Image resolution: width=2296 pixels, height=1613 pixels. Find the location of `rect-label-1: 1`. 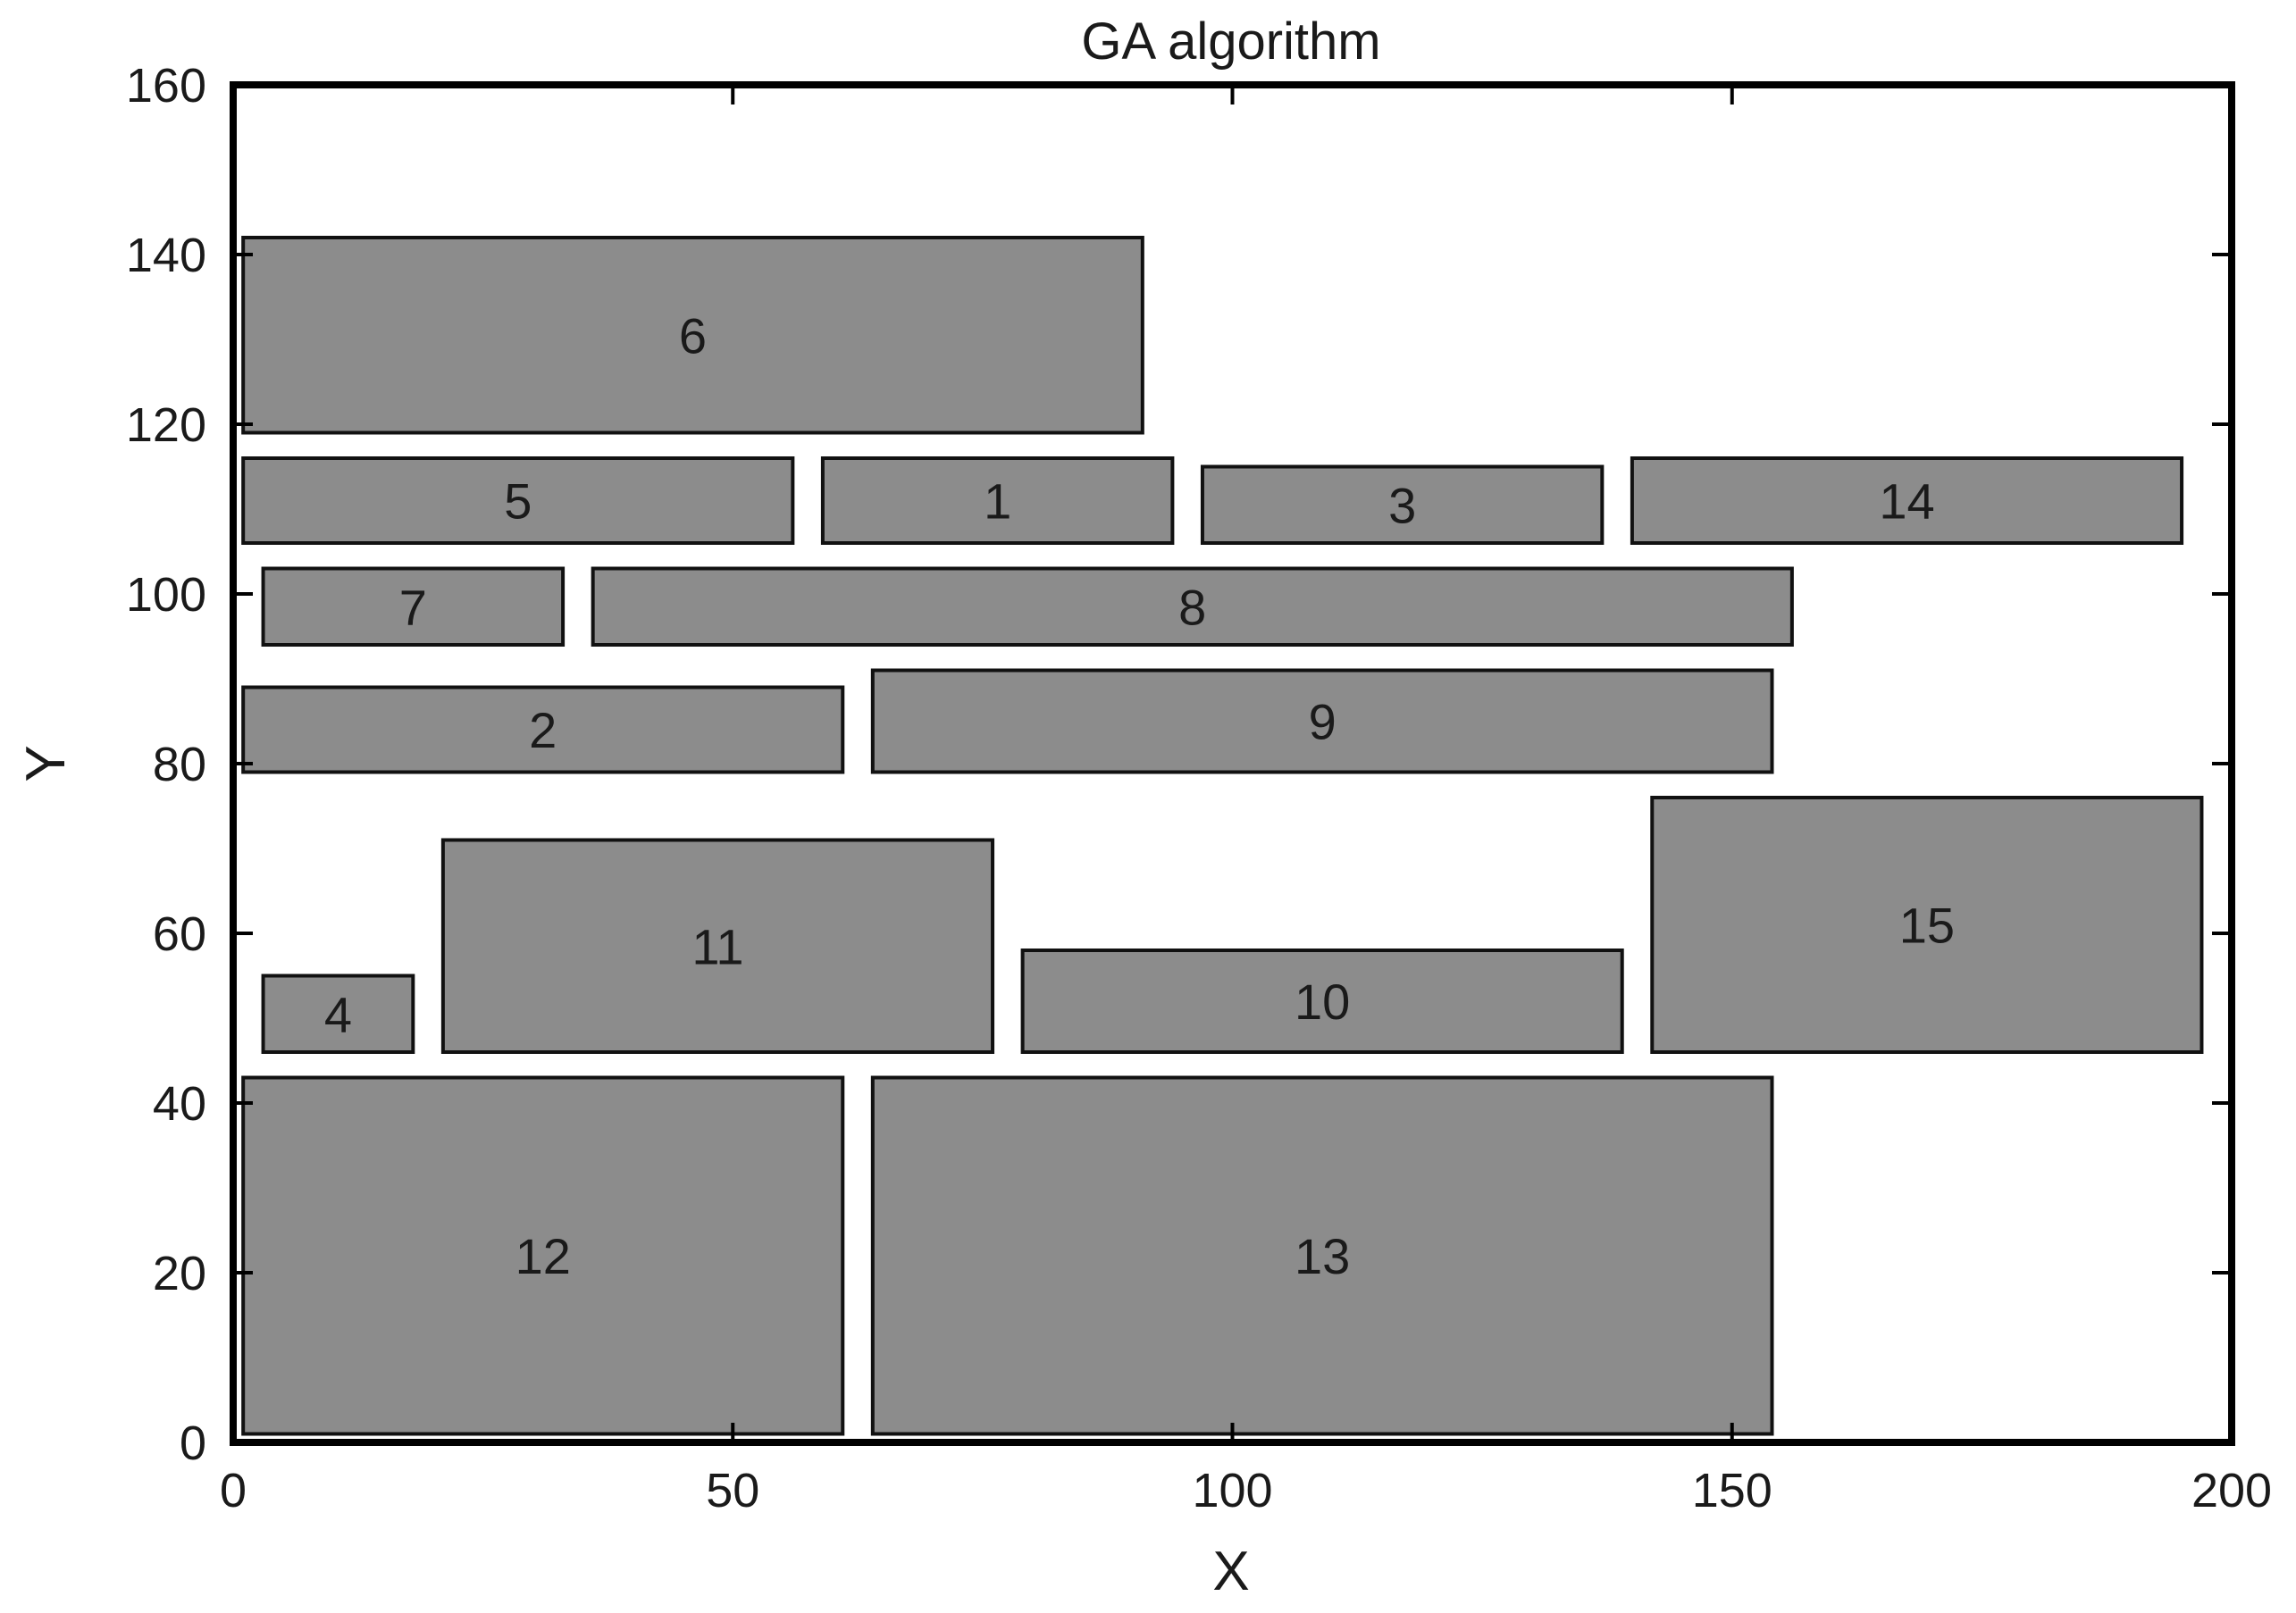

rect-label-1: 1 is located at coordinates (998, 501).